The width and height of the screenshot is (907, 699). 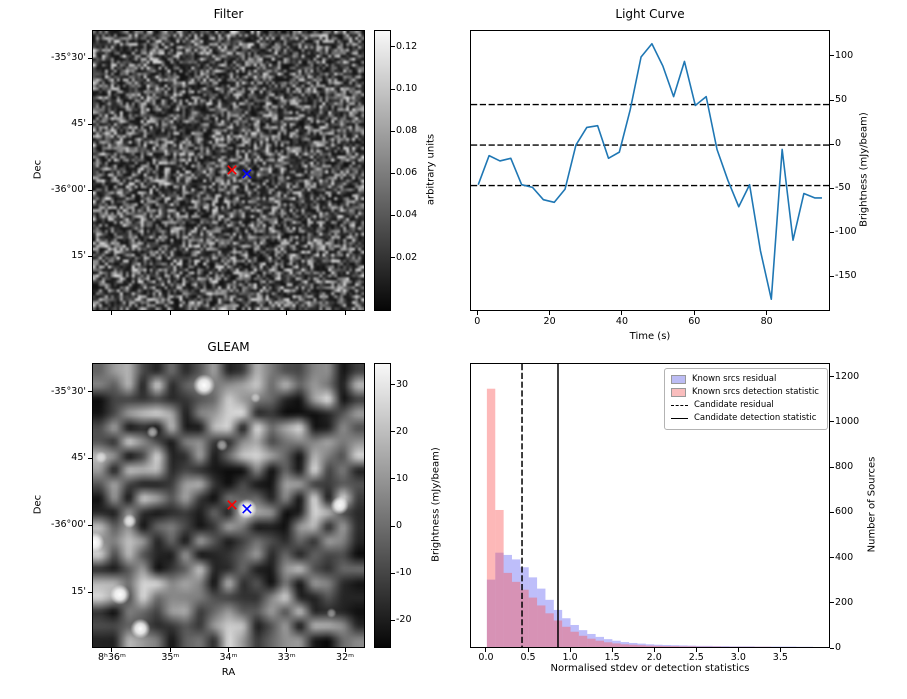 What do you see at coordinates (678, 379) in the screenshot?
I see `legend-patch-residual` at bounding box center [678, 379].